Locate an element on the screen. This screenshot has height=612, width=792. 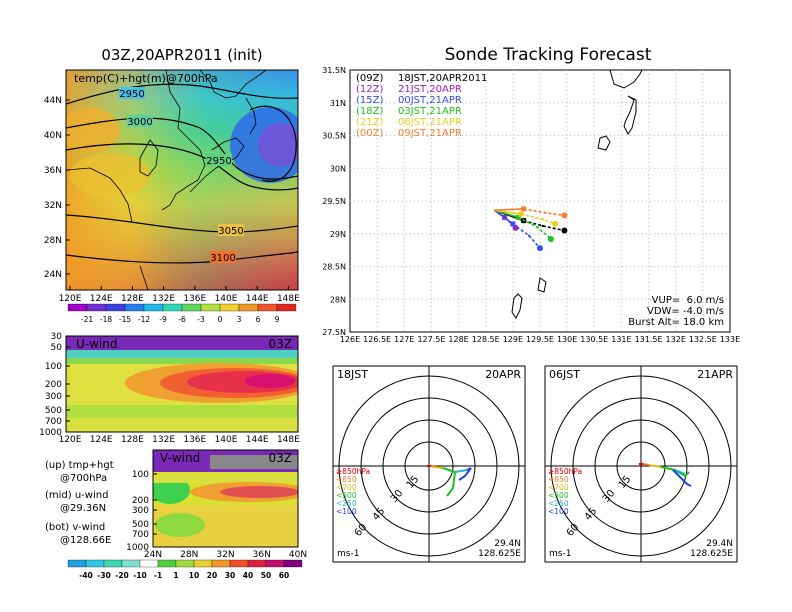
contour-label: 3000 is located at coordinates (139, 122).